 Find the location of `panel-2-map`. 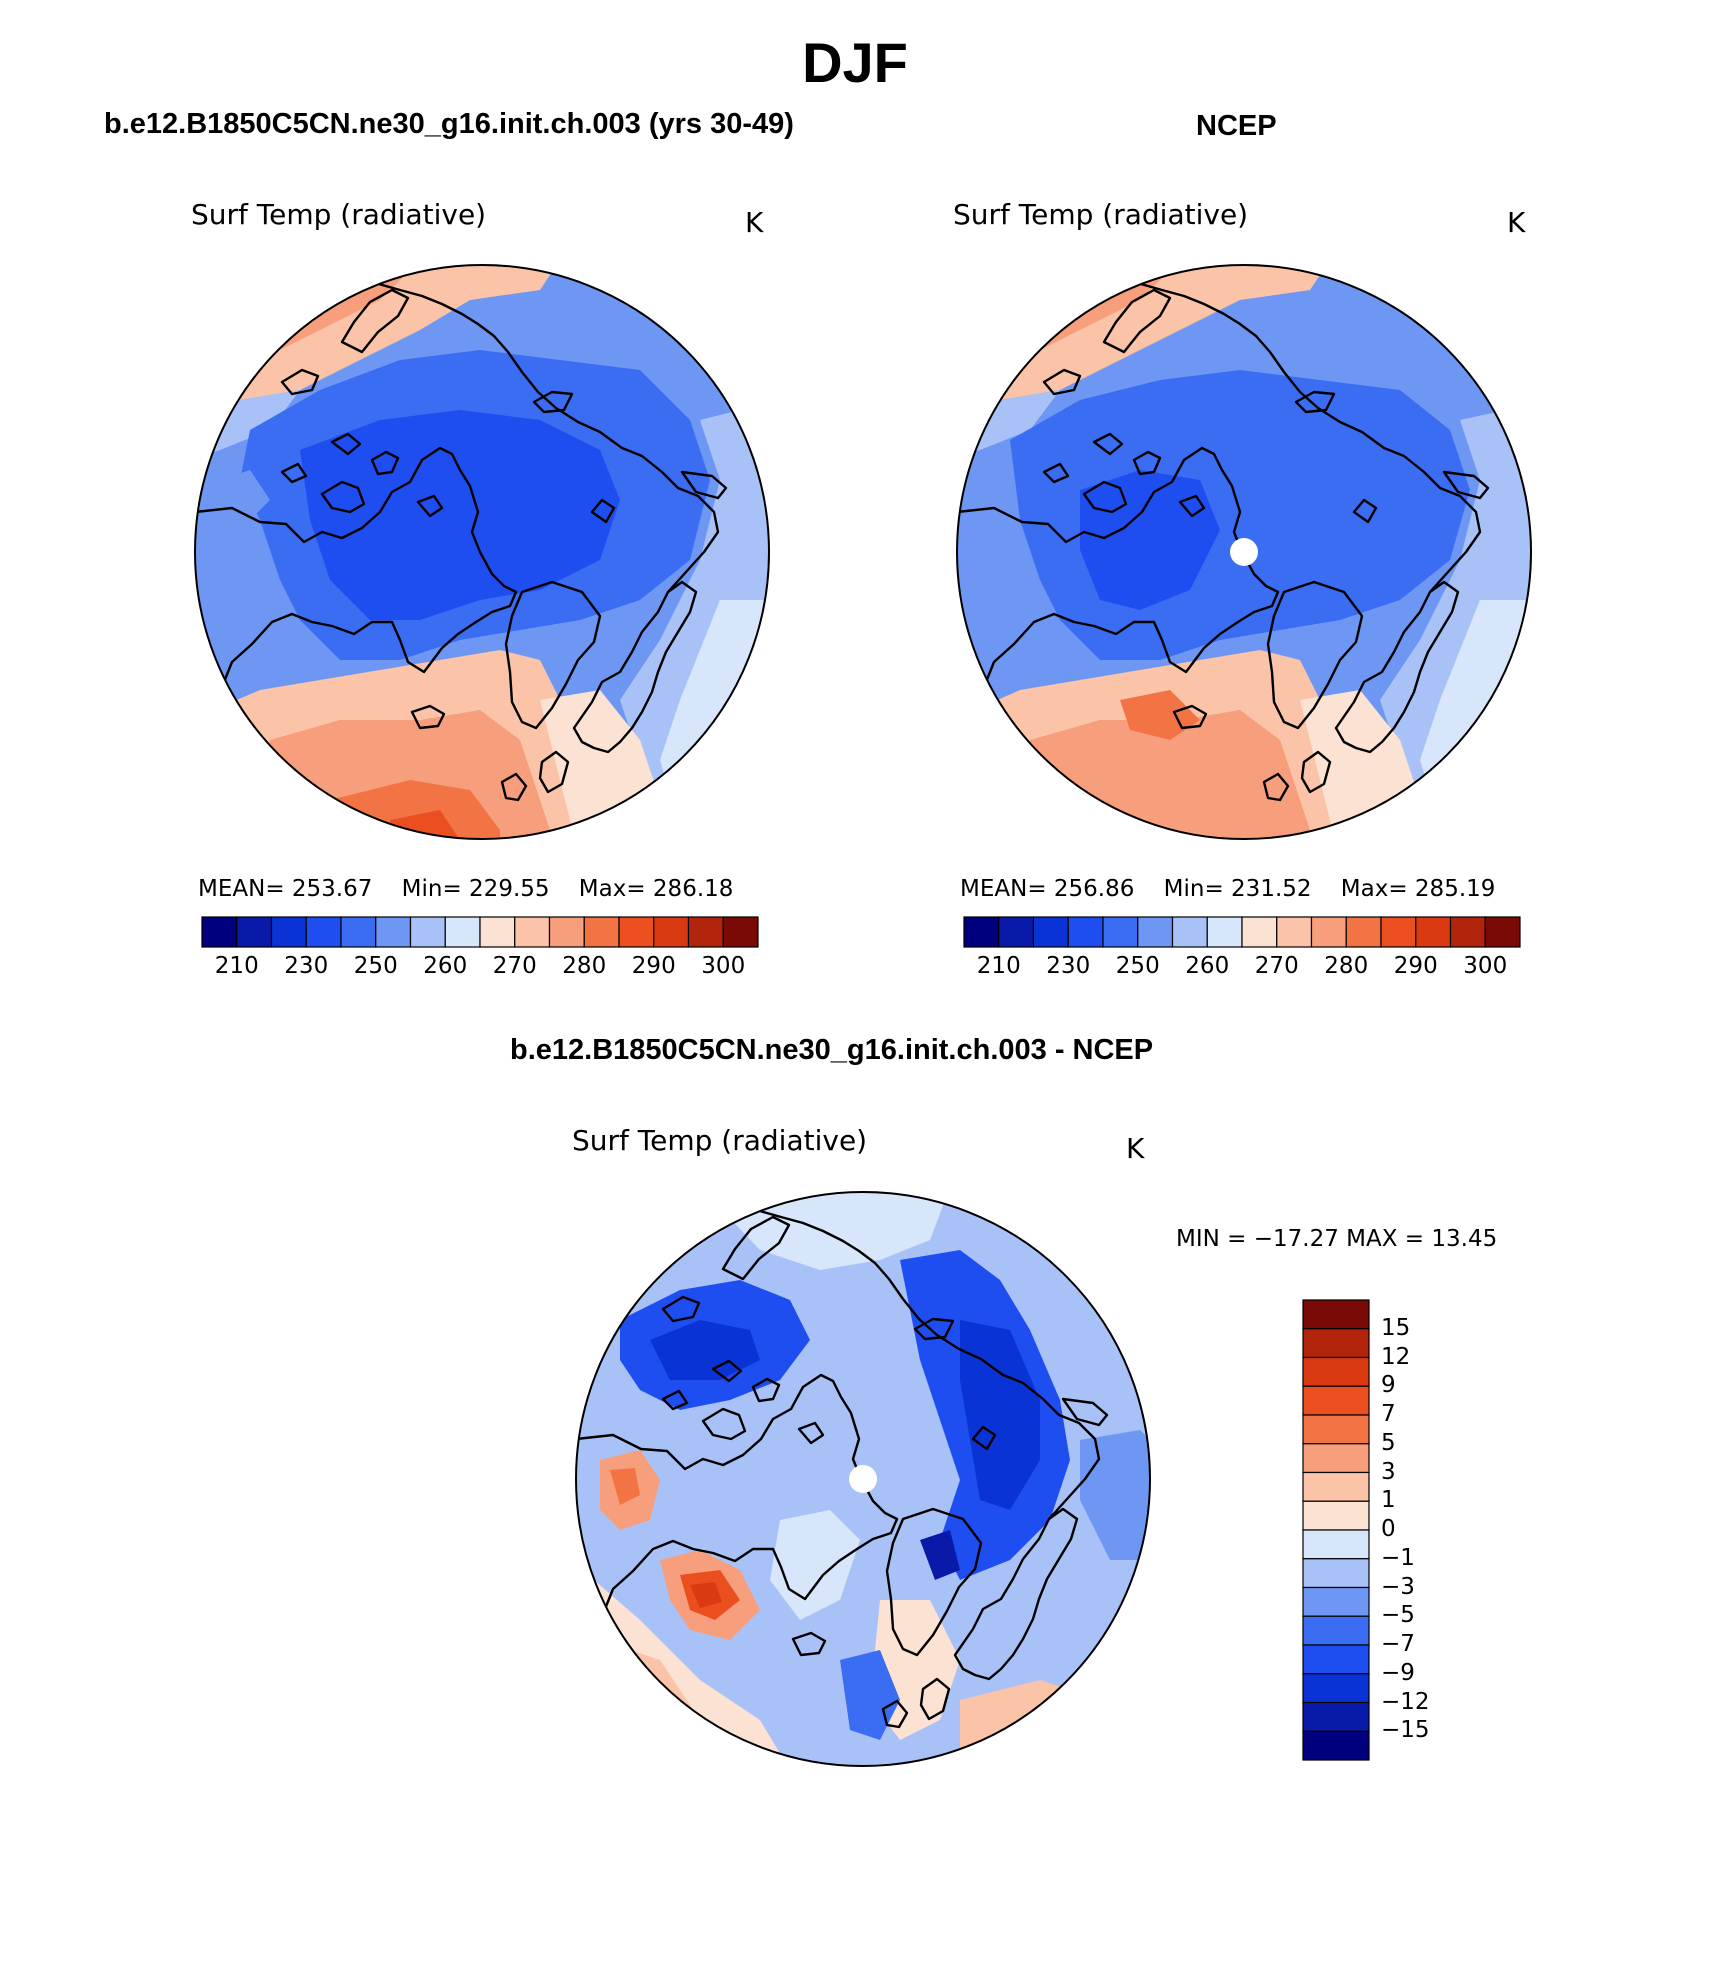

panel-2-map is located at coordinates (1244, 552).